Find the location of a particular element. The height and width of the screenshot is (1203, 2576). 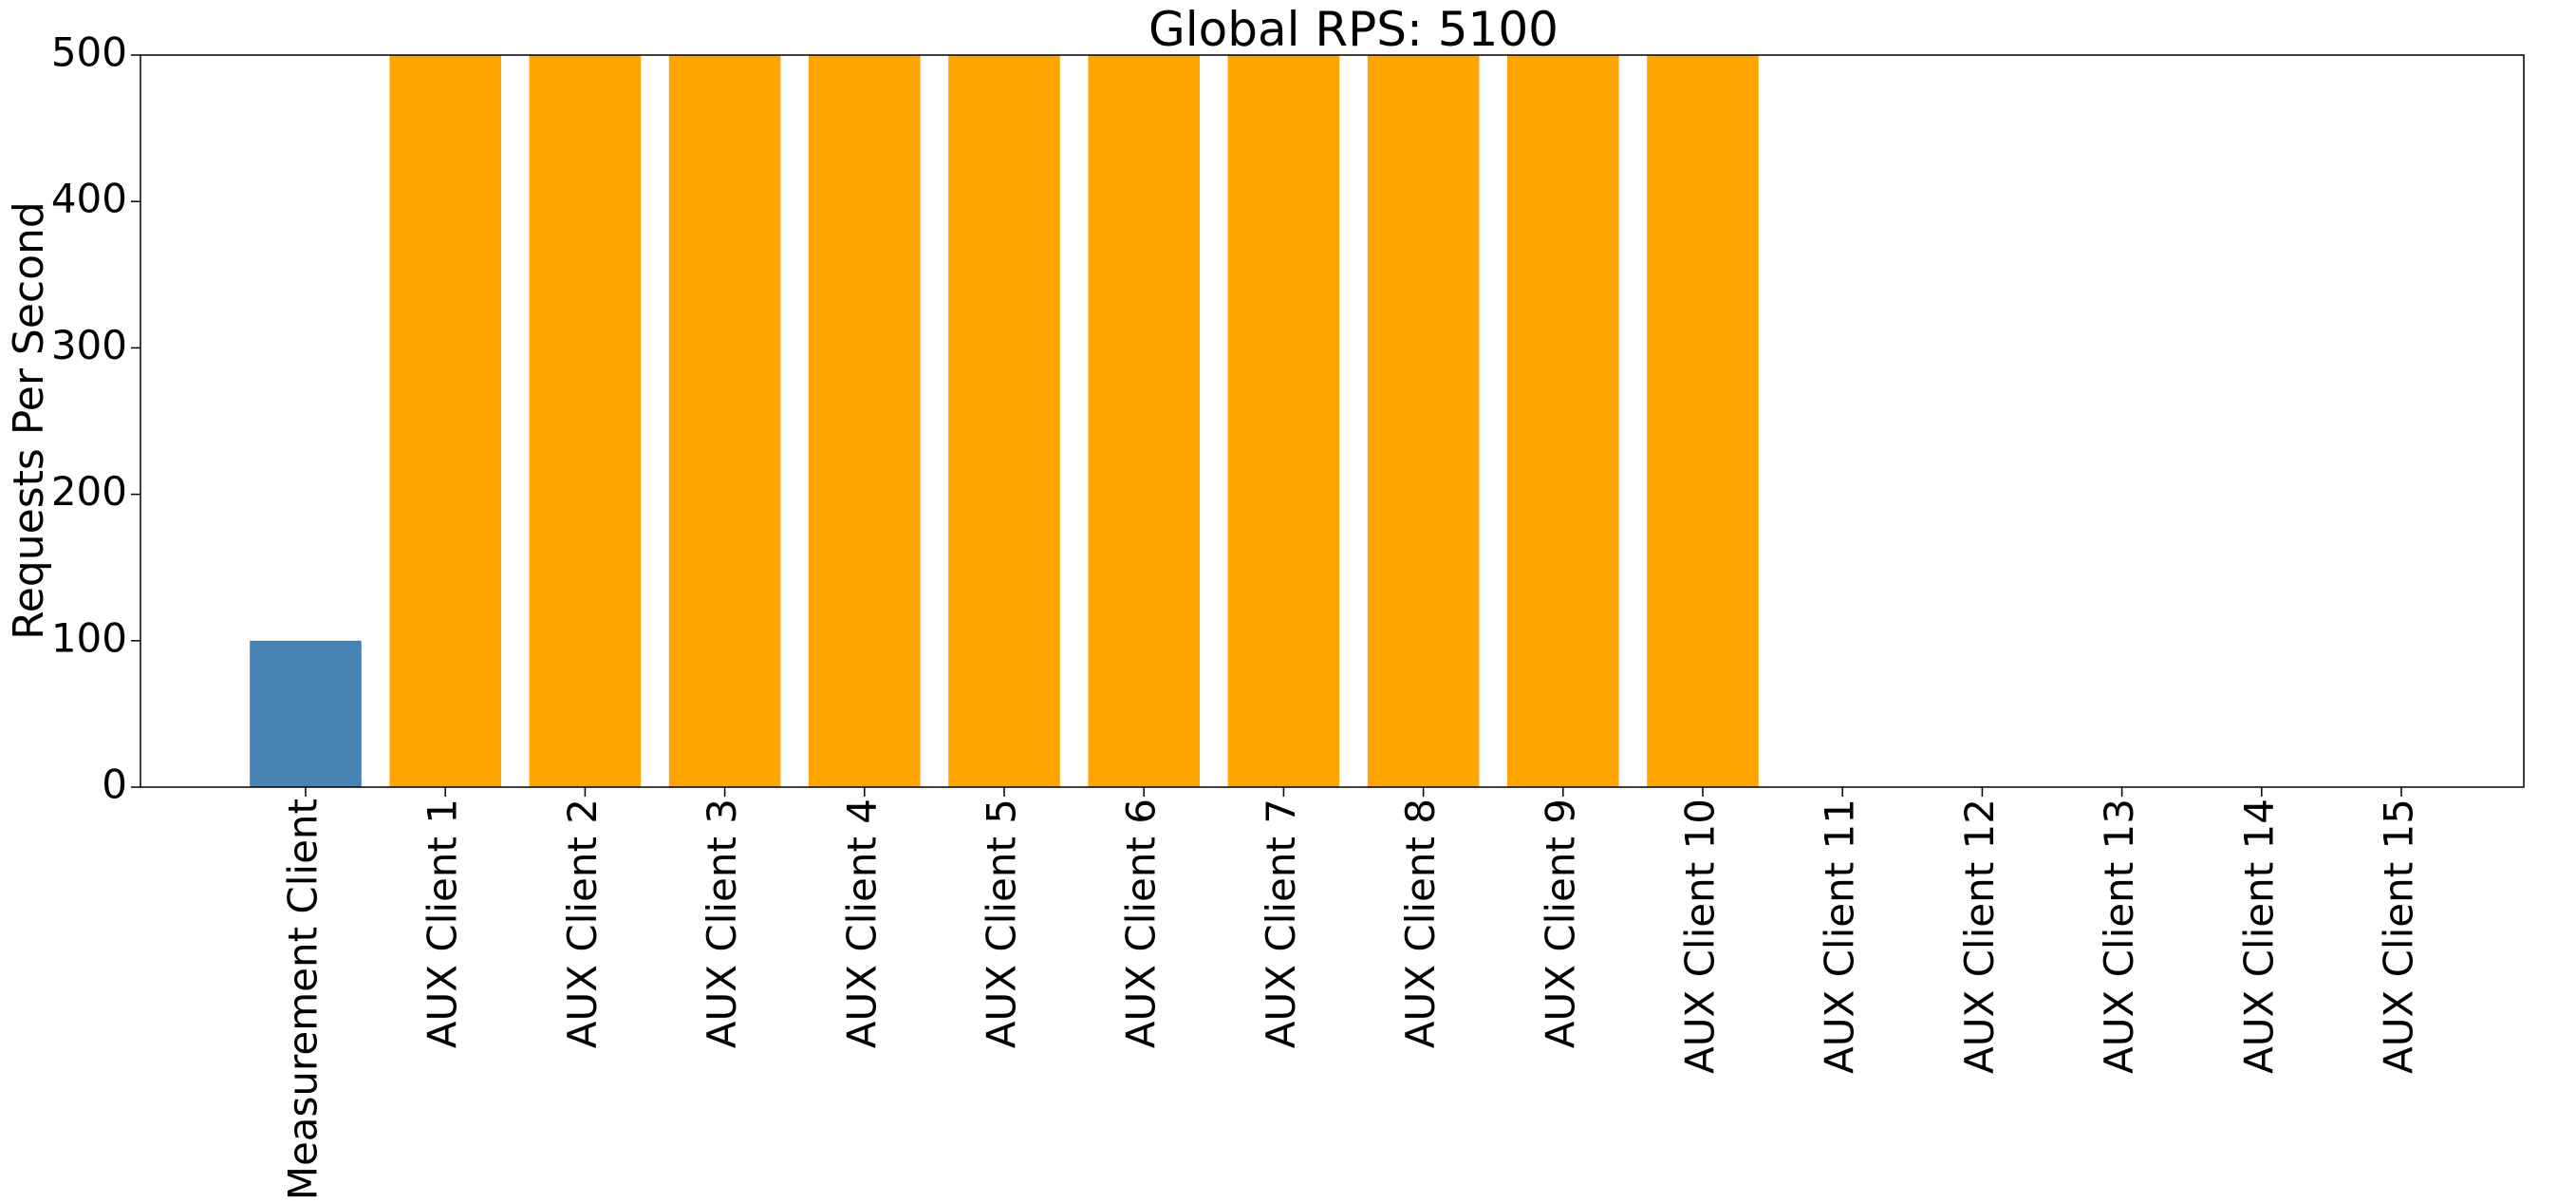

x-tick-label: AUX Client 2 is located at coordinates (582, 924).